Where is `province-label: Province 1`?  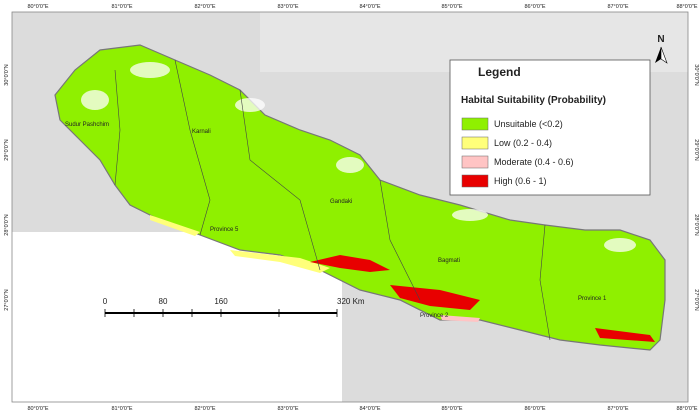 province-label: Province 1 is located at coordinates (592, 299).